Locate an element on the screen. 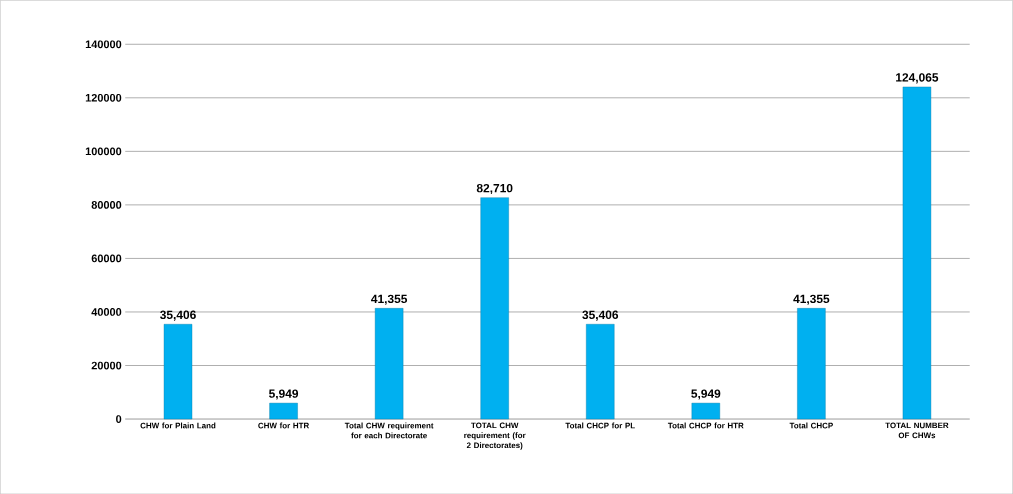 The height and width of the screenshot is (494, 1013). y-tick-label: 0 is located at coordinates (119, 419).